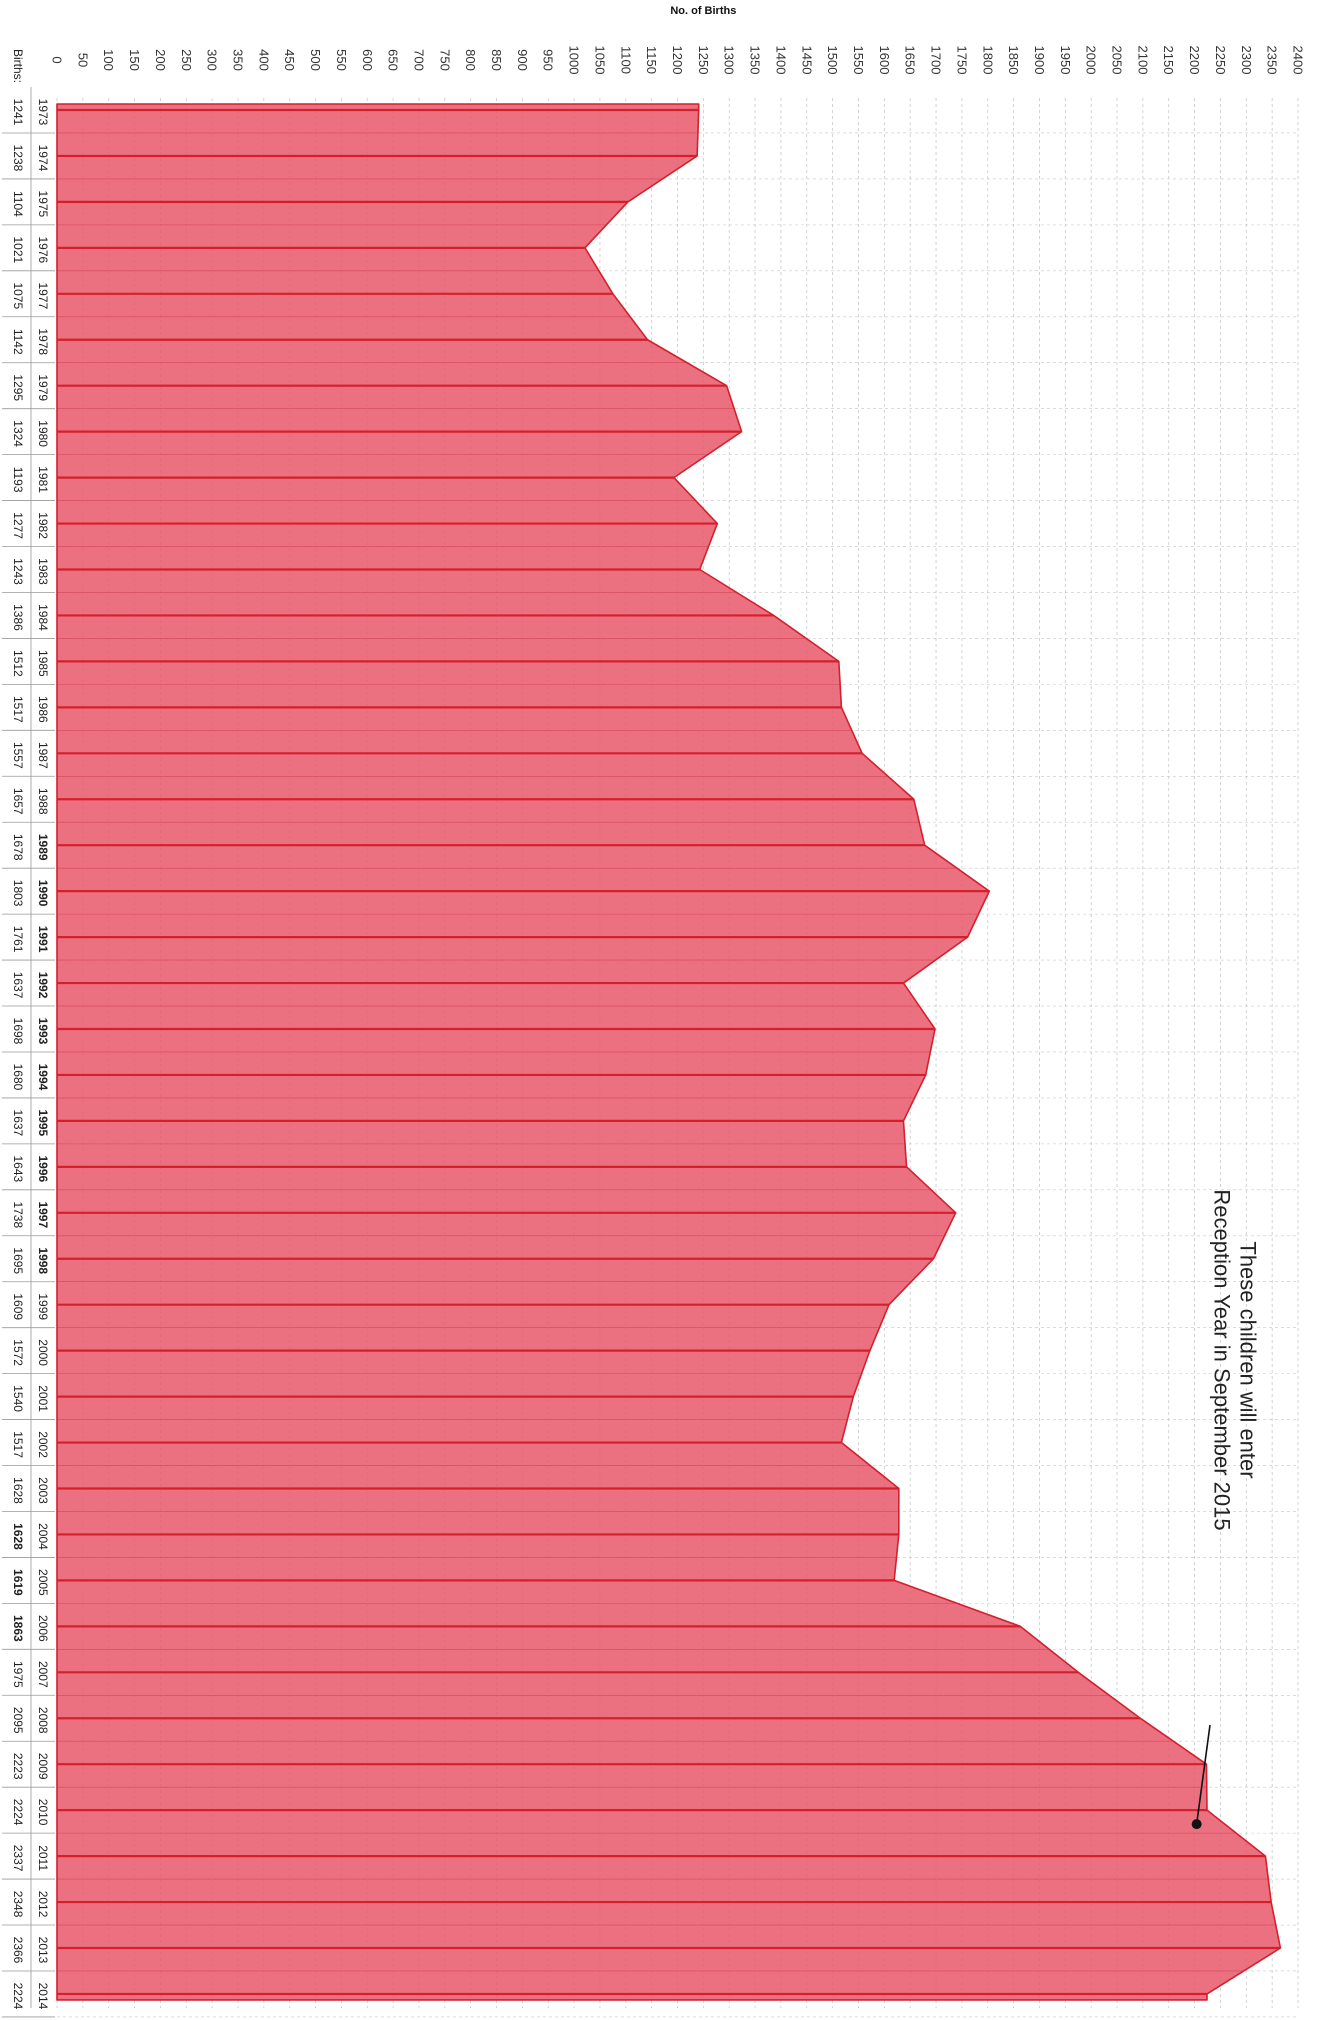 This screenshot has height=2020, width=1320. I want to click on x-tick-label: 1350, so click(755, 60).